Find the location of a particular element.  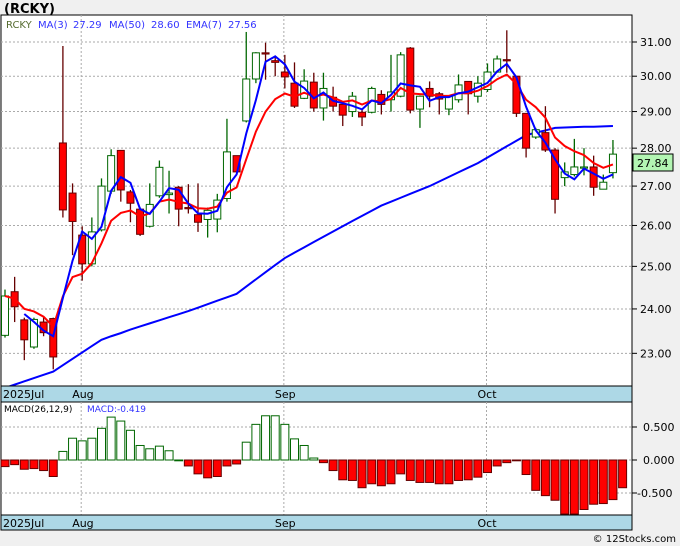

macd-date-axis is located at coordinates (316, 522).